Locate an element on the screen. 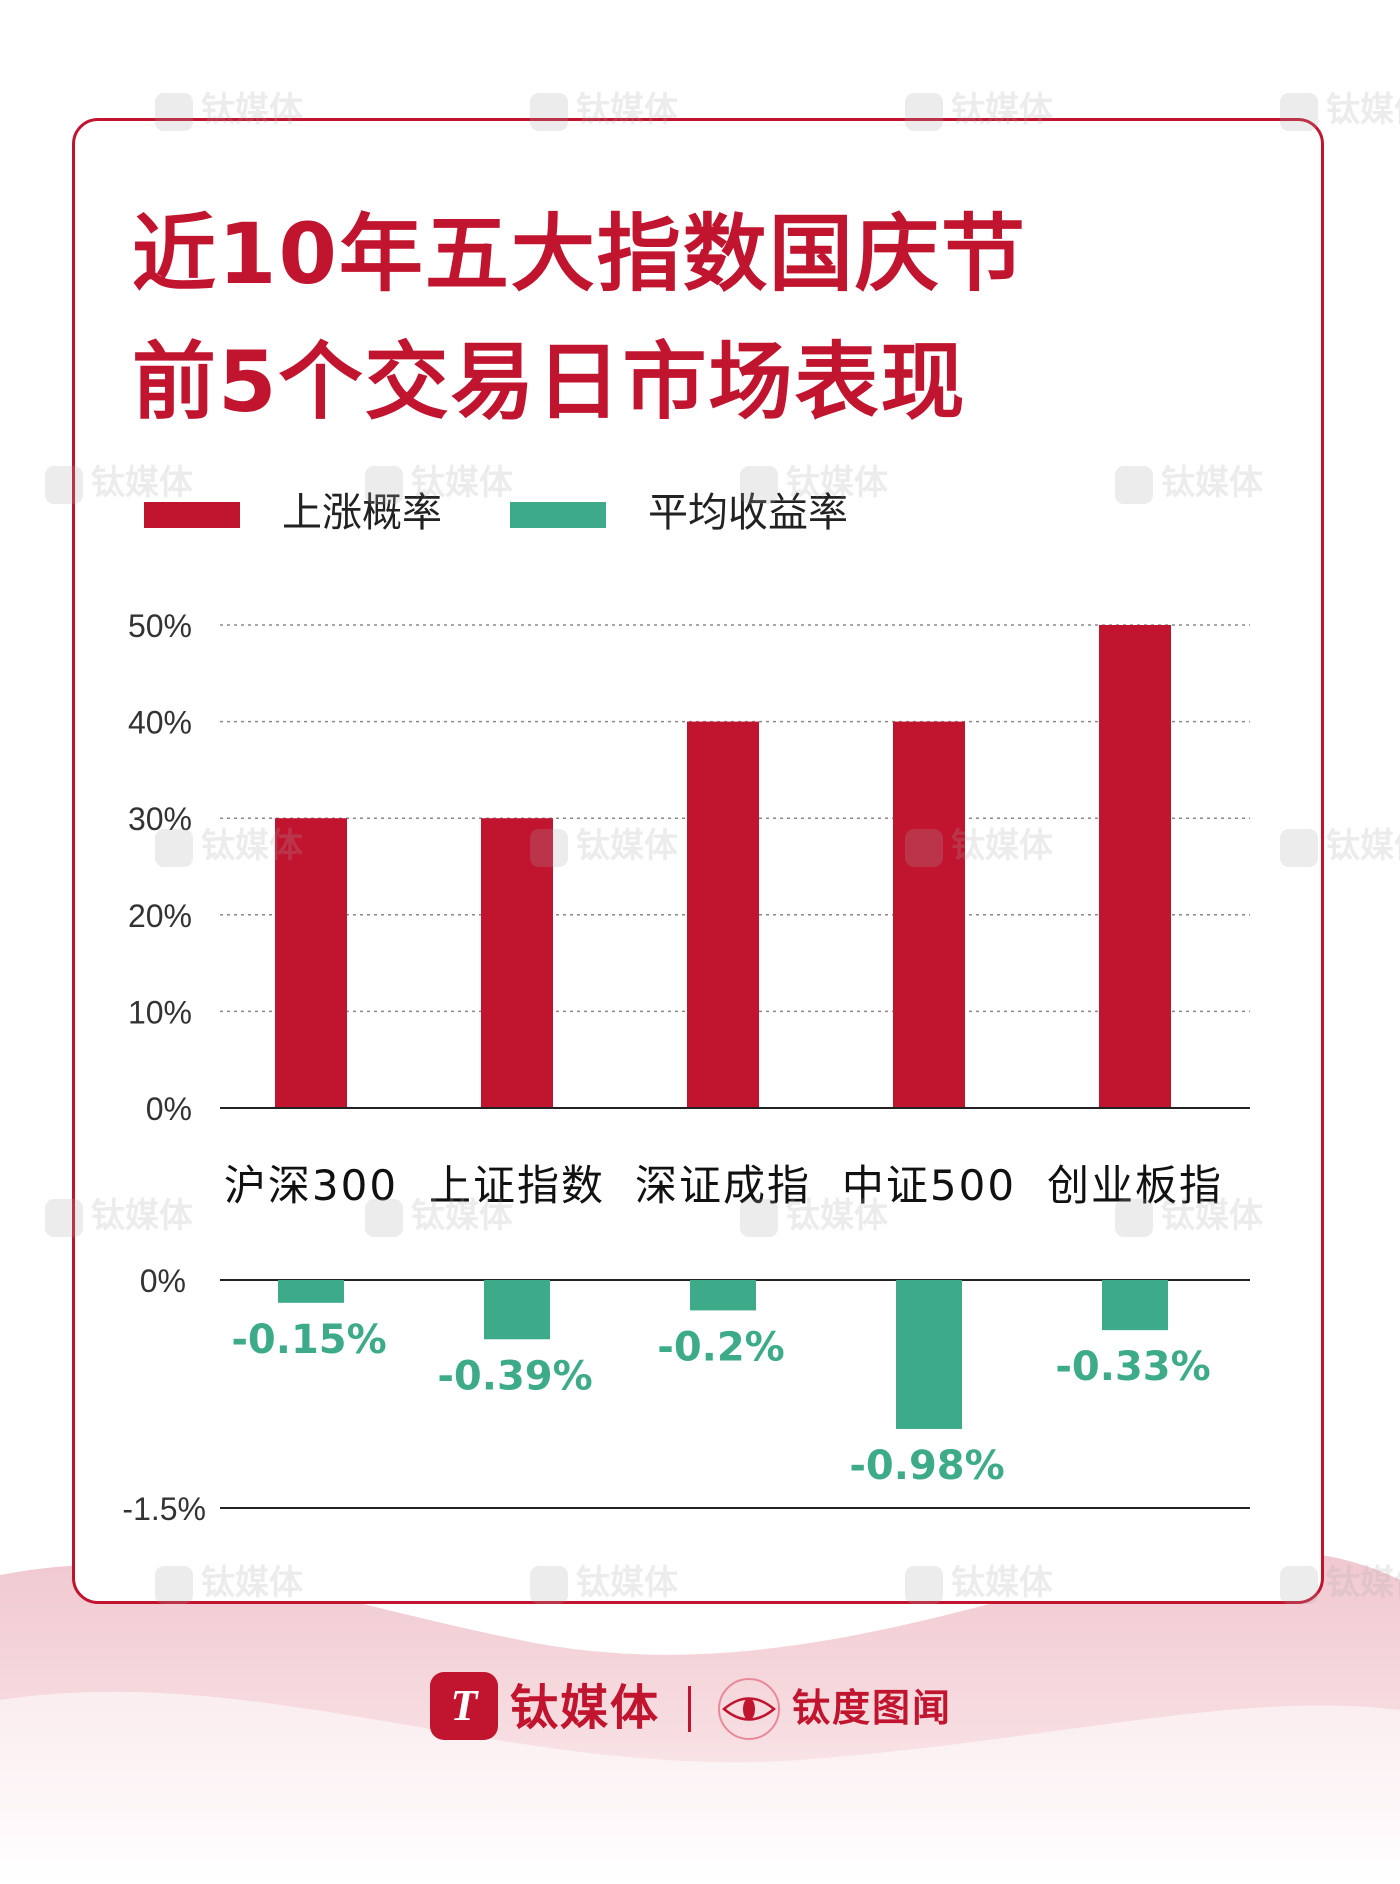 The image size is (1400, 1884). x-tick-label: 创业板指 is located at coordinates (1135, 1185).